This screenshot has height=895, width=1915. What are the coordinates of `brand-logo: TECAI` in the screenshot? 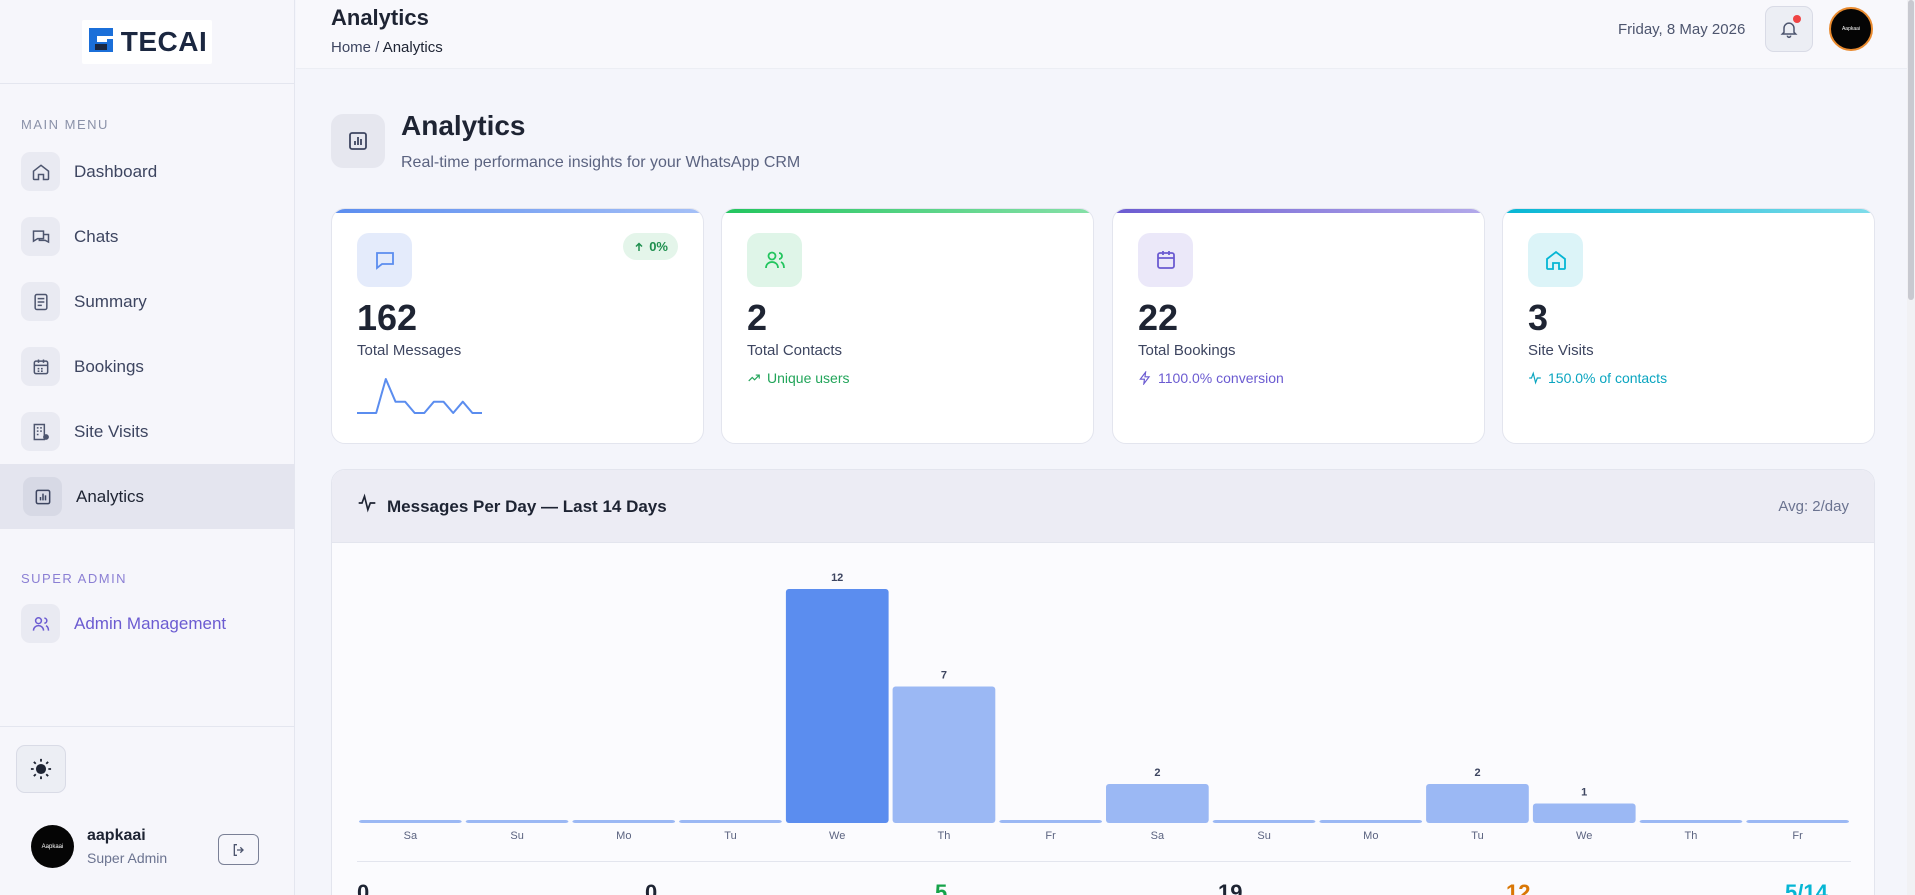 It's located at (147, 41).